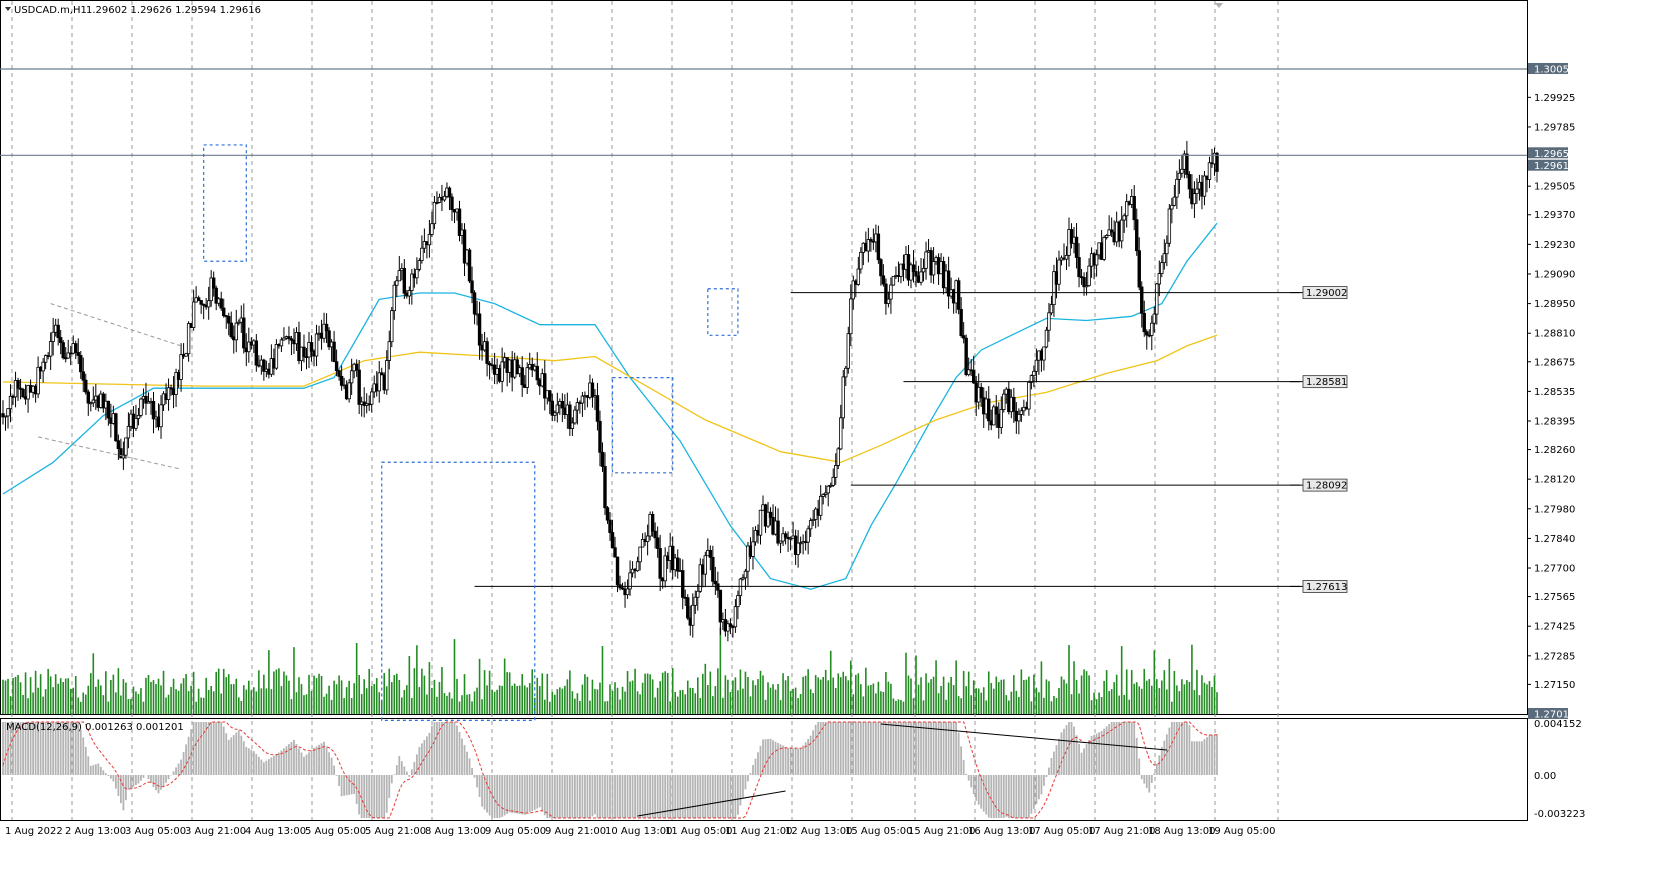  I want to click on x-tick-label: 5 Aug 05:00, so click(335, 831).